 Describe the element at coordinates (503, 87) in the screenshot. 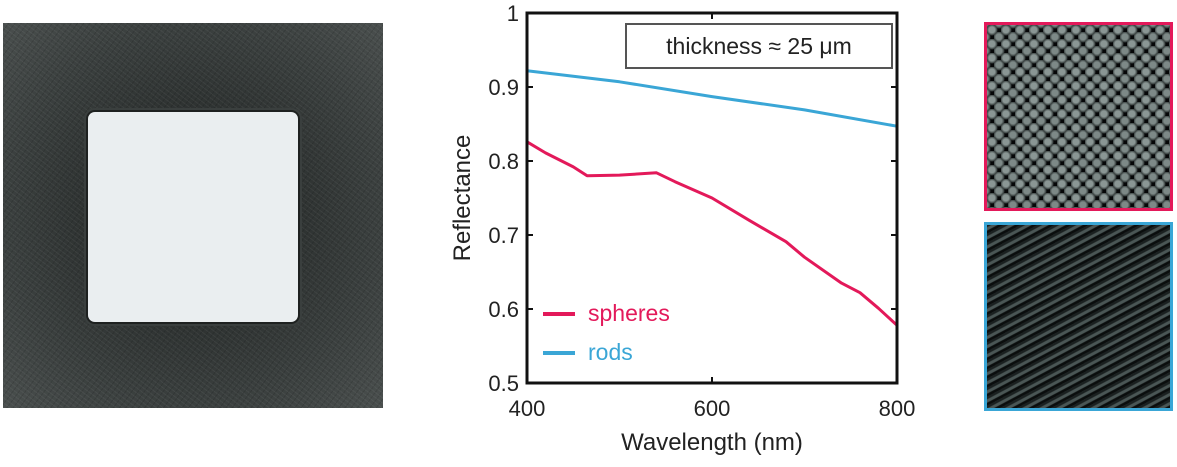

I see `y-tick-label: 0.9` at that location.